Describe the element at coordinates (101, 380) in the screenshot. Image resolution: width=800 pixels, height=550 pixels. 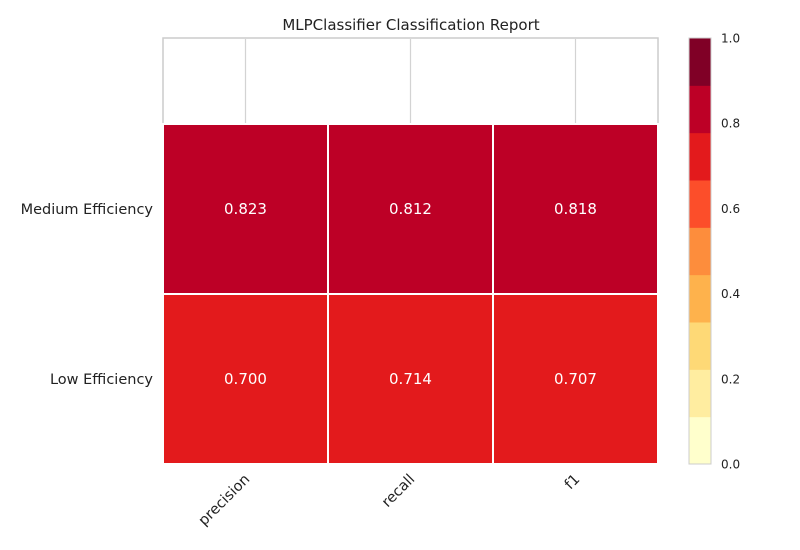
I see `y-tick-label: Low Efficiency` at that location.